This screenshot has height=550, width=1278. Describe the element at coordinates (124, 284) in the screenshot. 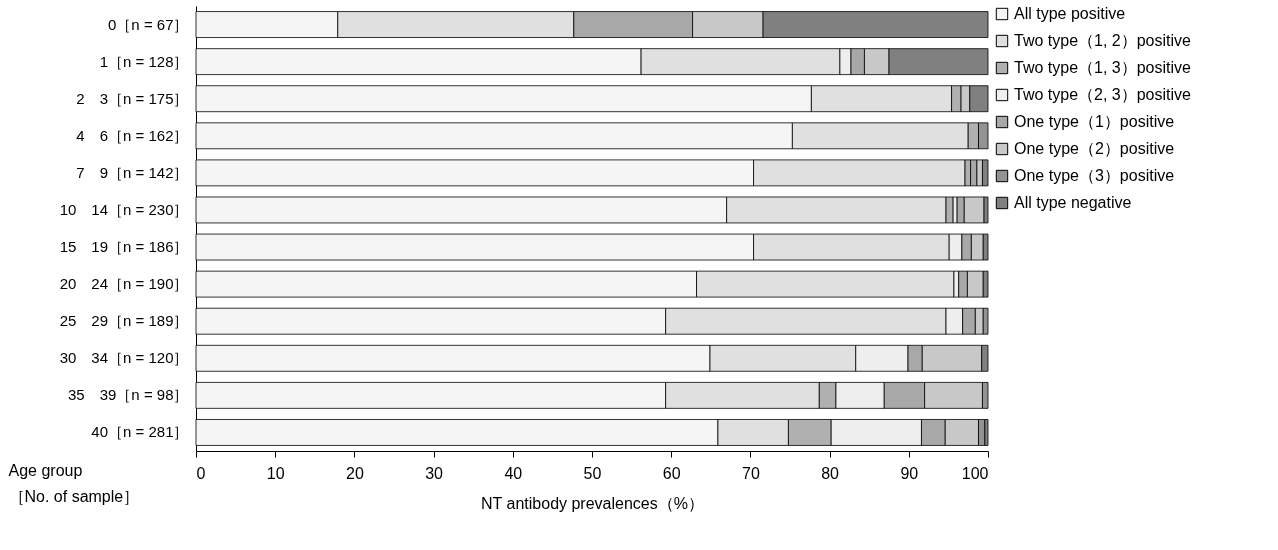

I see `y-tick-label: 20 24［n = 190］` at that location.